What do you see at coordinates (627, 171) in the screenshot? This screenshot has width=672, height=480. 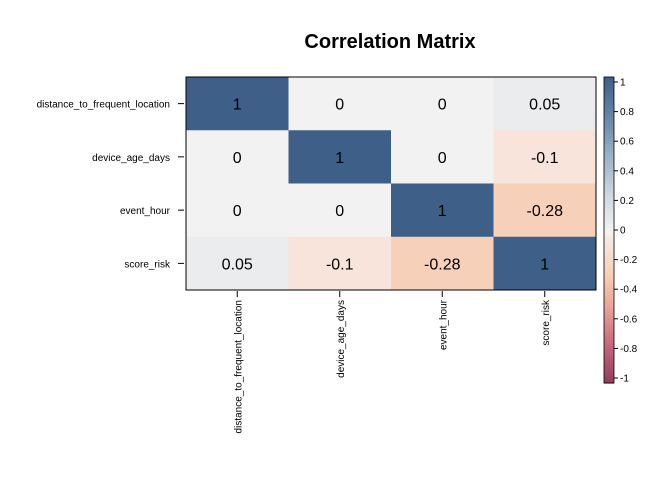 I see `colorbar-tick-label: 0.4` at bounding box center [627, 171].